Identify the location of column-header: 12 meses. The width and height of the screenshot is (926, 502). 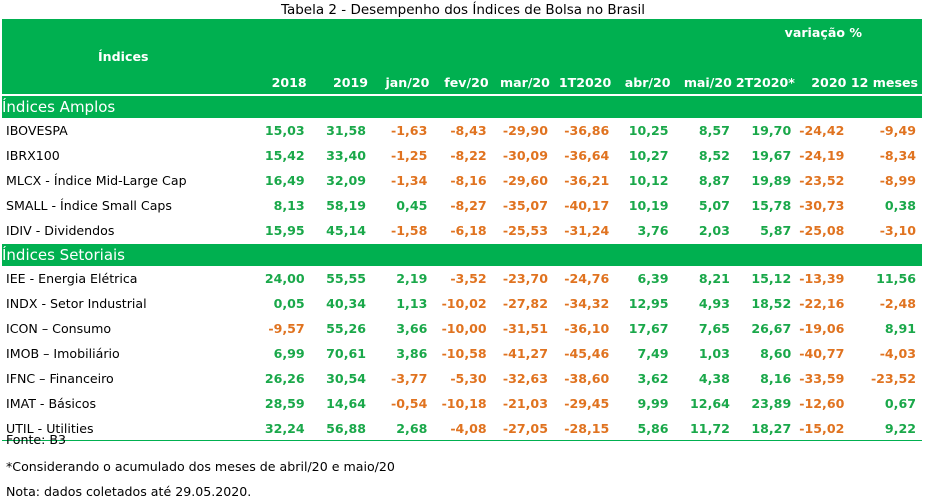
(884, 82).